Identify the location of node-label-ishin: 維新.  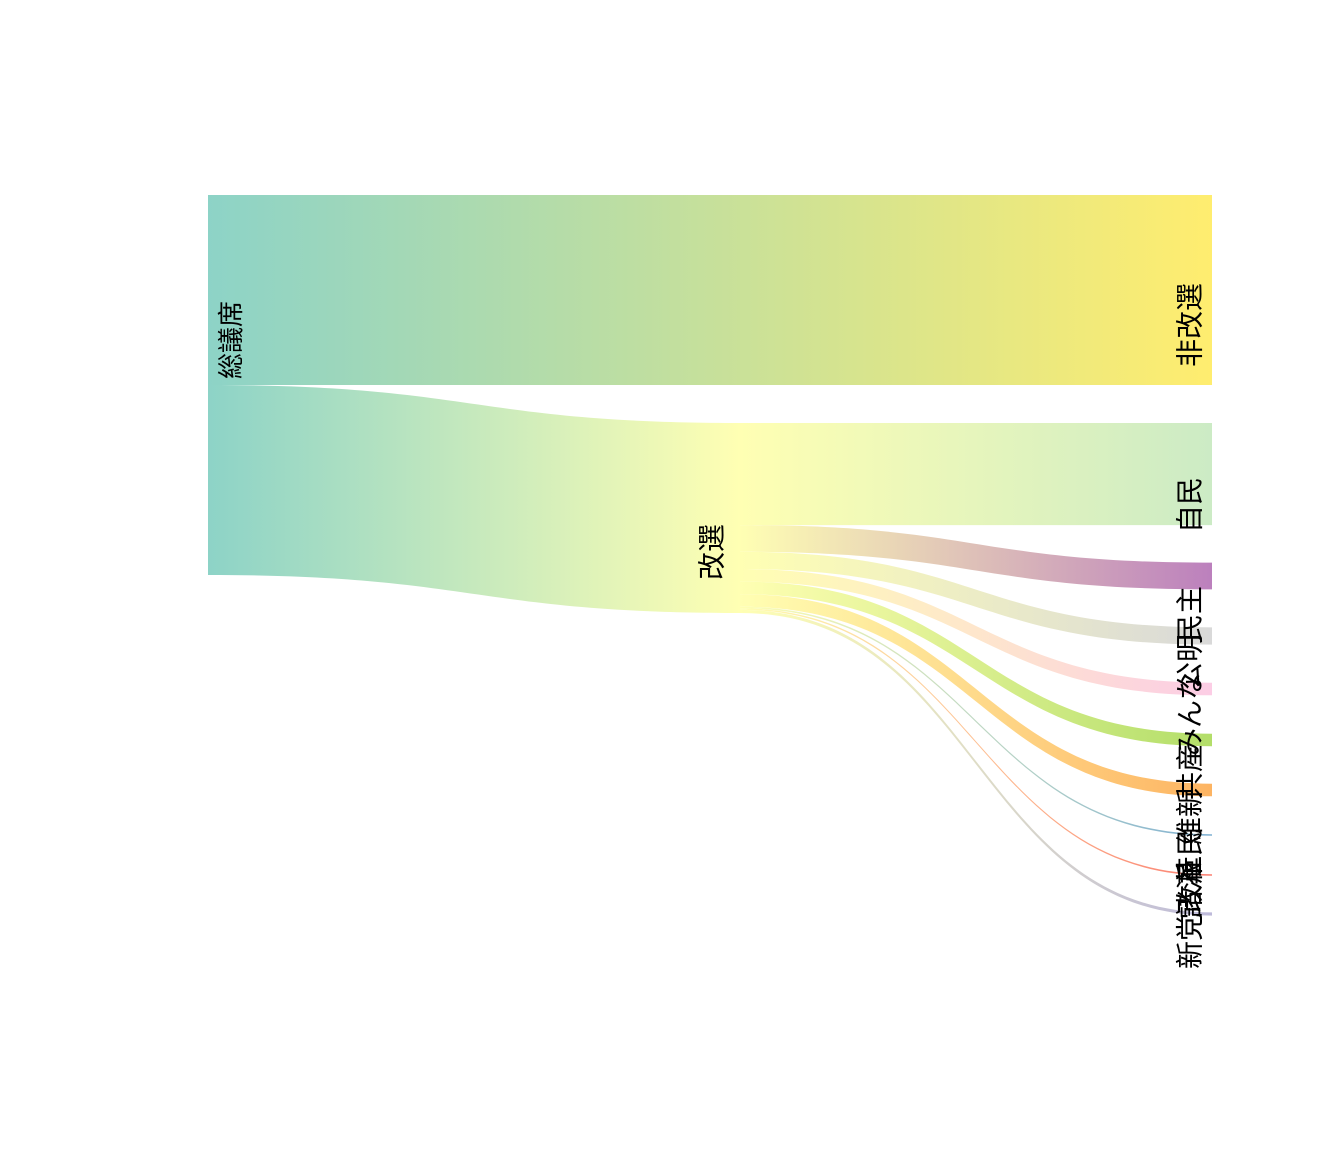
(1190, 817).